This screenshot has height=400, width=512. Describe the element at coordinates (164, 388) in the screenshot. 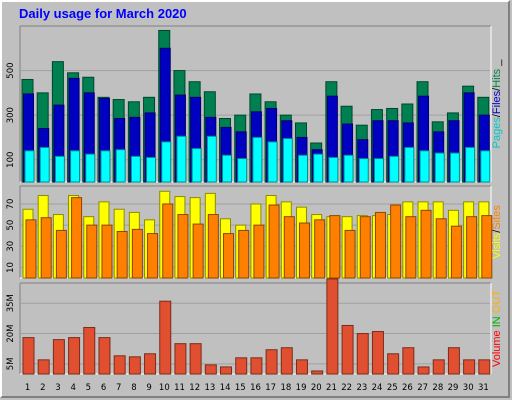

I see `x-tick-label: 10` at that location.